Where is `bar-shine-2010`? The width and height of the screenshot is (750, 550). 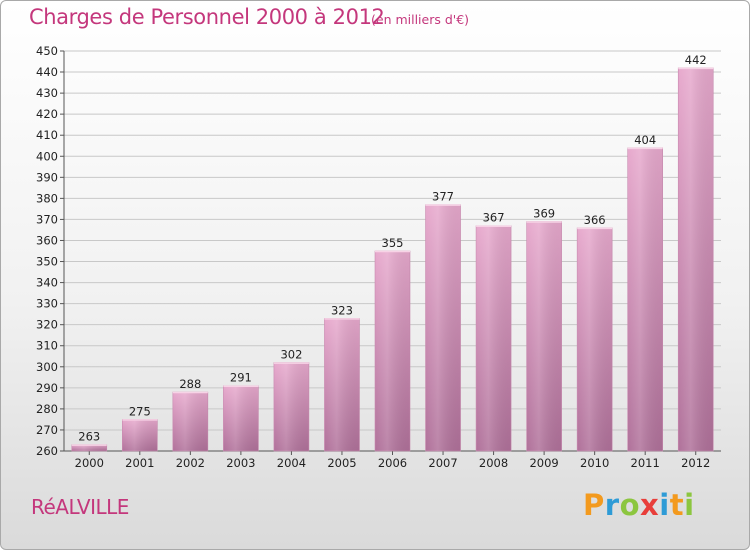 bar-shine-2010 is located at coordinates (595, 339).